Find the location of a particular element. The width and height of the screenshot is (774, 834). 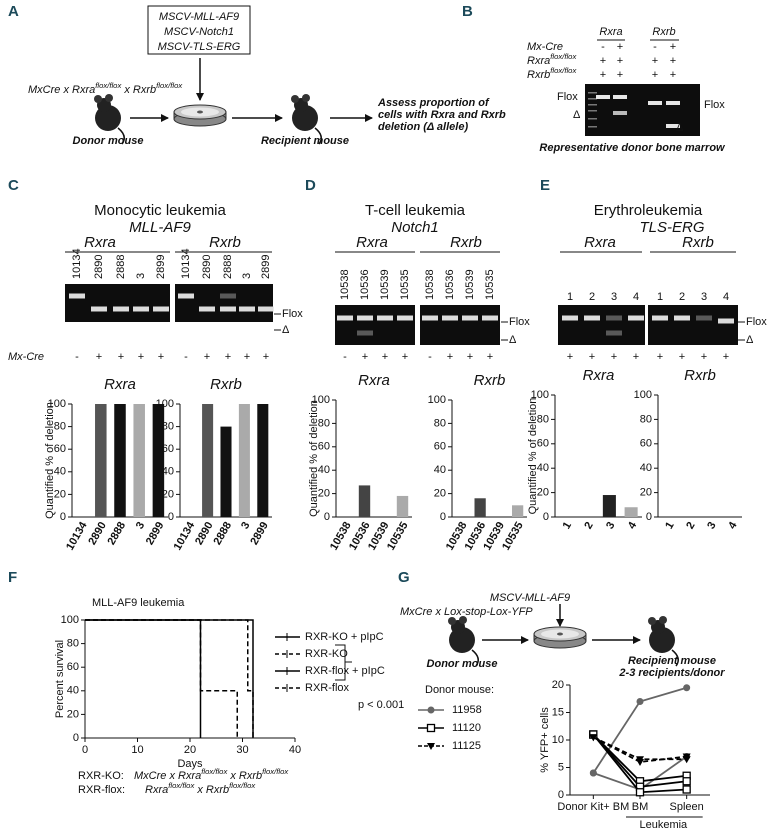

lane-label: 2899 is located at coordinates (266, 267).